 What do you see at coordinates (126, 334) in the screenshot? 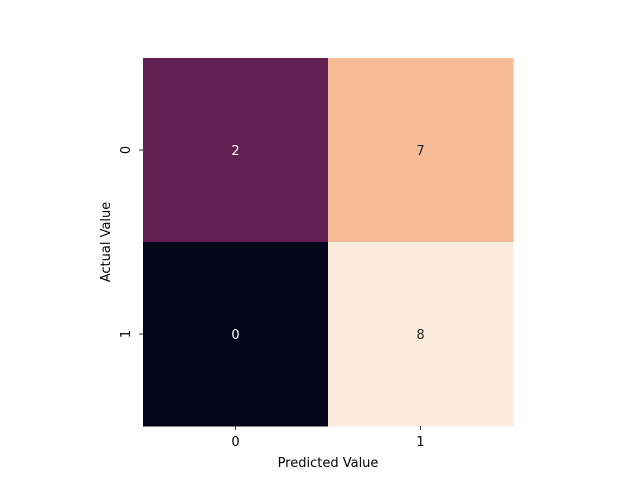
I see `y-tick-label: 1` at bounding box center [126, 334].